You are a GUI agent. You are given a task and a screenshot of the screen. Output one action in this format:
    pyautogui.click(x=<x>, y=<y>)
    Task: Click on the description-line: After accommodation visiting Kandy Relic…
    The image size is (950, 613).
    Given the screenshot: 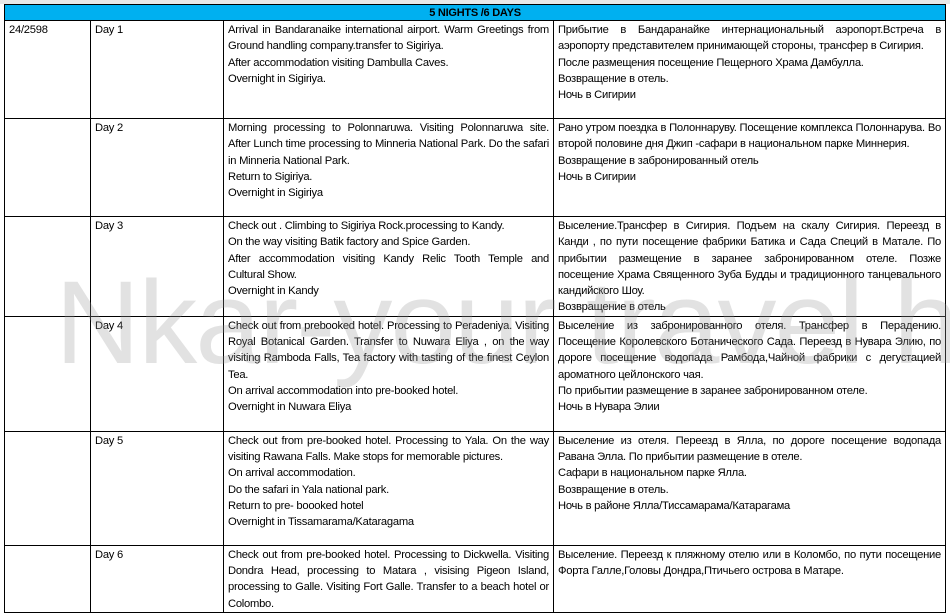 What is the action you would take?
    pyautogui.click(x=388, y=266)
    